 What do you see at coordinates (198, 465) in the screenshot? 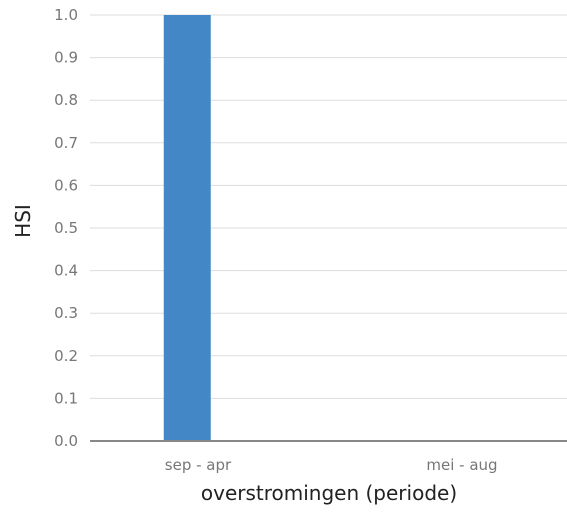
I see `x-tick-label: sep - apr` at bounding box center [198, 465].